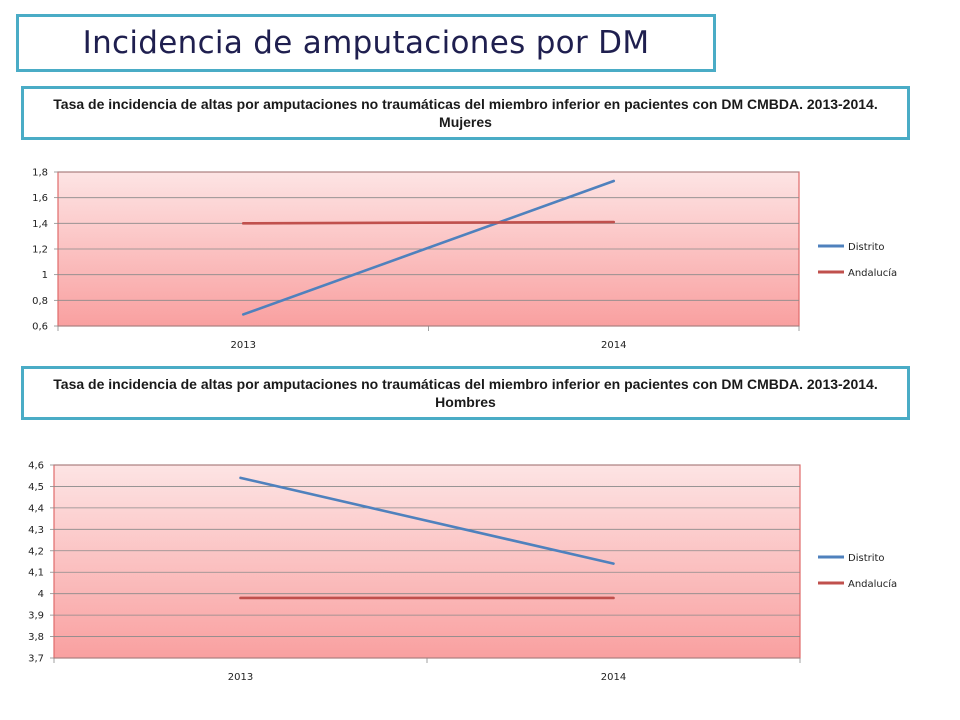 Image resolution: width=960 pixels, height=720 pixels. I want to click on slide-title-box: Incidencia de amputaciones por DM, so click(366, 43).